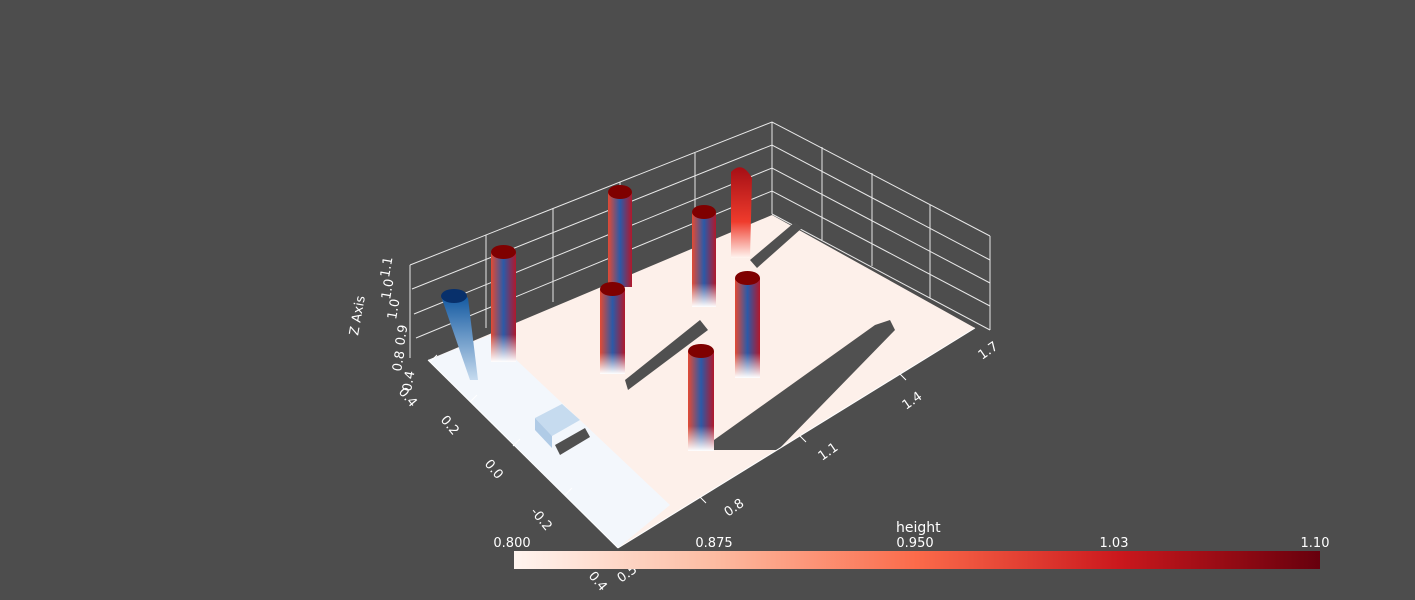 The height and width of the screenshot is (600, 1415). Describe the element at coordinates (1114, 543) in the screenshot. I see `colorbar-tick: 1.03` at that location.